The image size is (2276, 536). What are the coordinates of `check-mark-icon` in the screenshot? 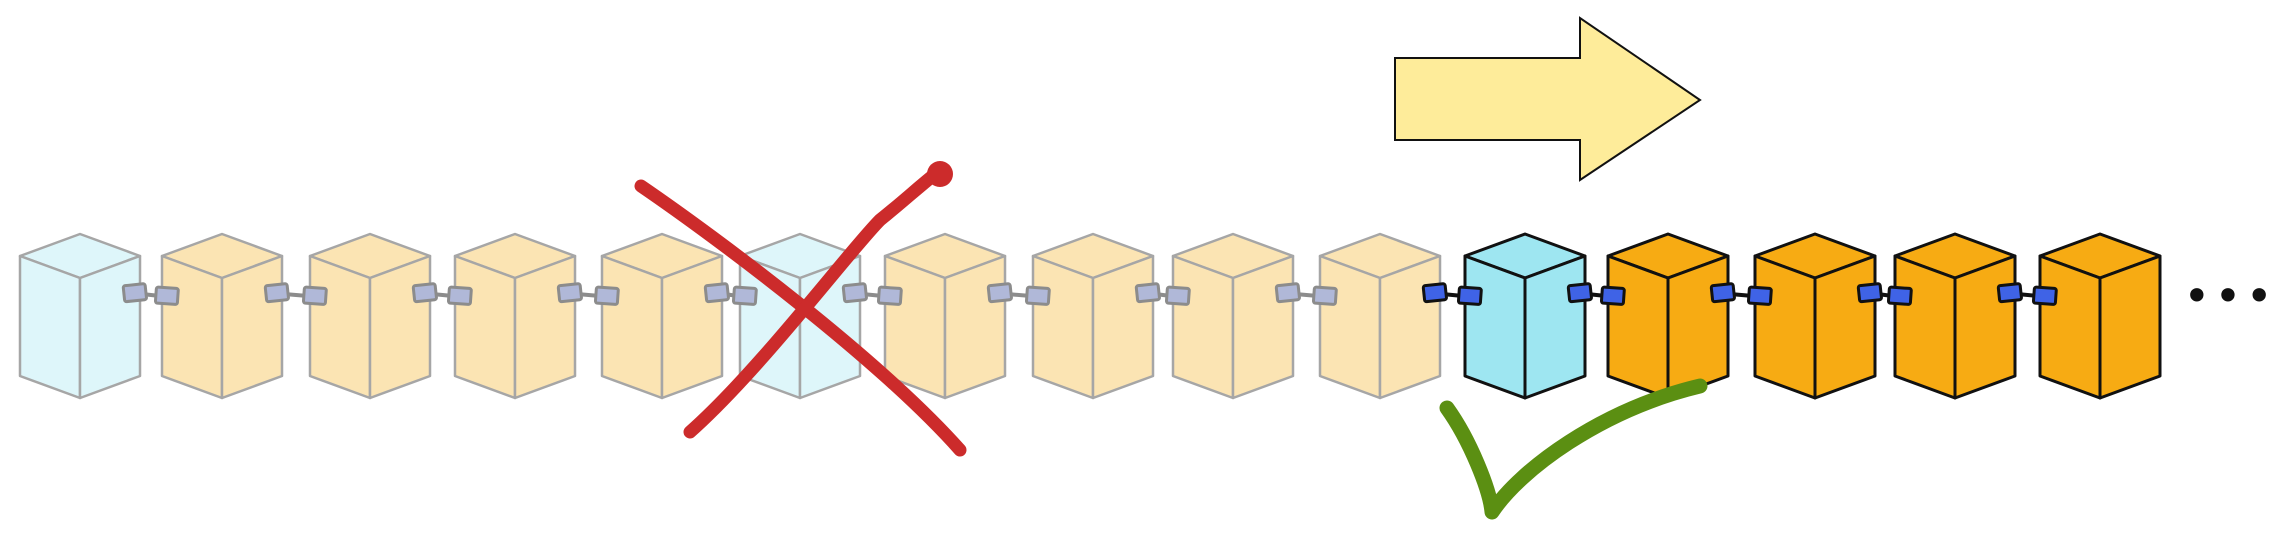 It's located at (1573, 449).